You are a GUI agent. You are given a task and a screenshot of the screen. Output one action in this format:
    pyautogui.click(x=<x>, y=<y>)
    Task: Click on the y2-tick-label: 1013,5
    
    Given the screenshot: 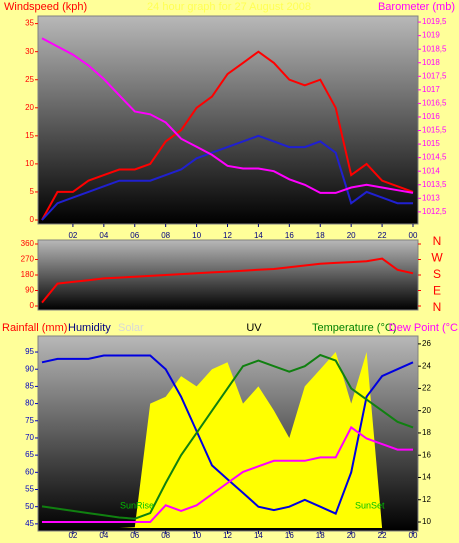 What is the action you would take?
    pyautogui.click(x=434, y=184)
    